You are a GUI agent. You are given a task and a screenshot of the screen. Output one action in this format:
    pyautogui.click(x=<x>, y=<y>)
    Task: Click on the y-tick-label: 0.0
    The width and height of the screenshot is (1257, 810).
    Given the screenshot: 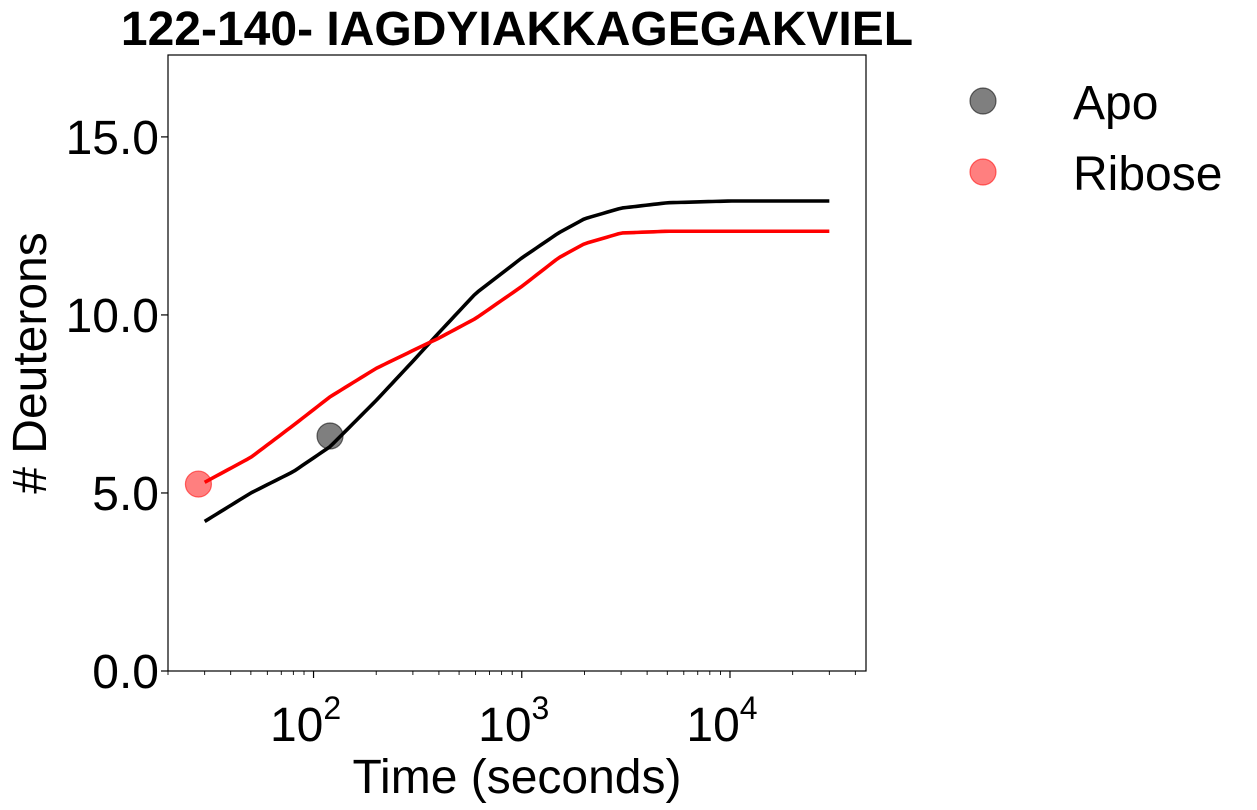 What is the action you would take?
    pyautogui.click(x=125, y=672)
    